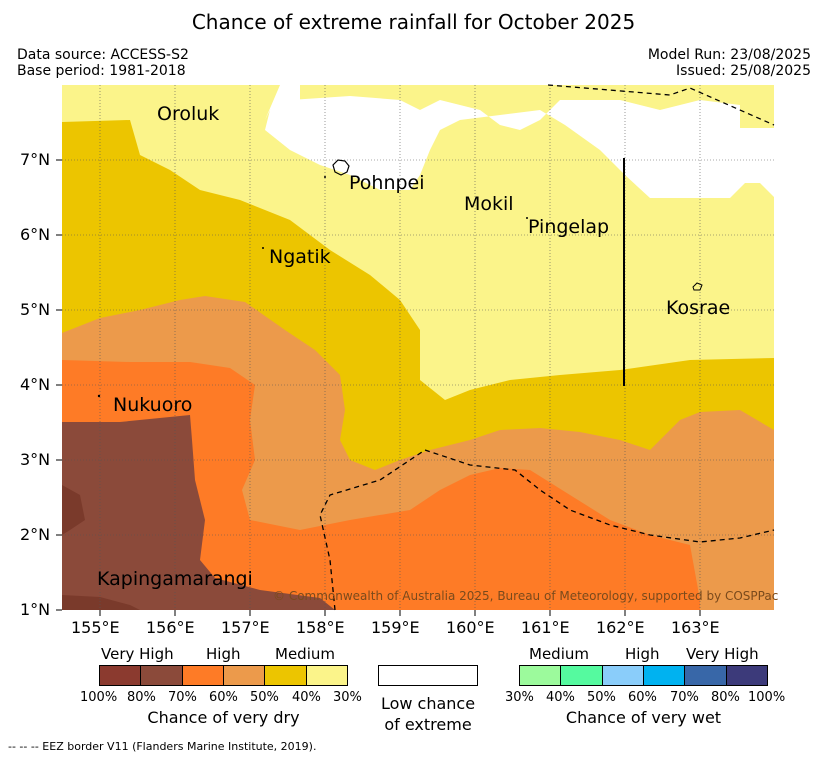 The image size is (827, 758). Describe the element at coordinates (418, 141) in the screenshot. I see `zone-low-chance` at that location.